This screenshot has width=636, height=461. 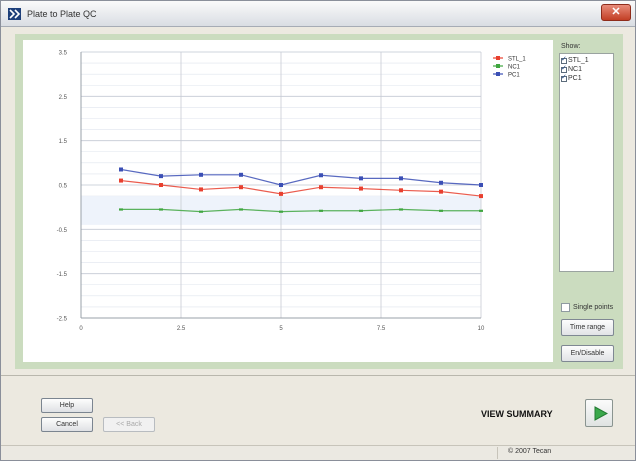 I want to click on series-line-pc1, so click(x=301, y=177).